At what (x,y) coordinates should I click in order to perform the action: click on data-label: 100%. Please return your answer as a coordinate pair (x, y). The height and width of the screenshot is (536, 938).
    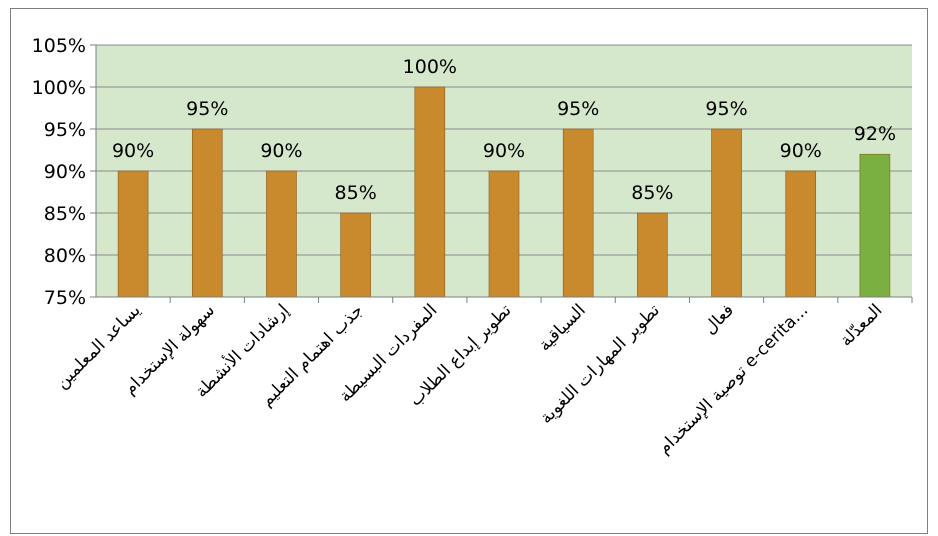
    Looking at the image, I should click on (430, 67).